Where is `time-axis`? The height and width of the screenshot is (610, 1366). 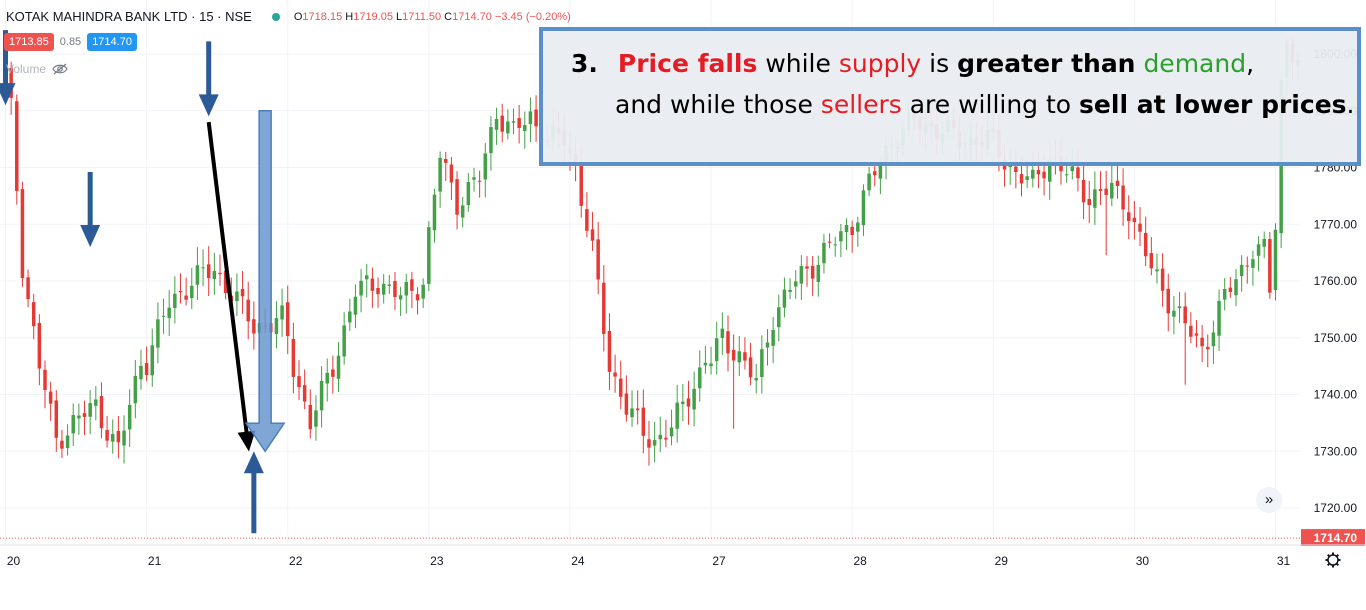
time-axis is located at coordinates (683, 575).